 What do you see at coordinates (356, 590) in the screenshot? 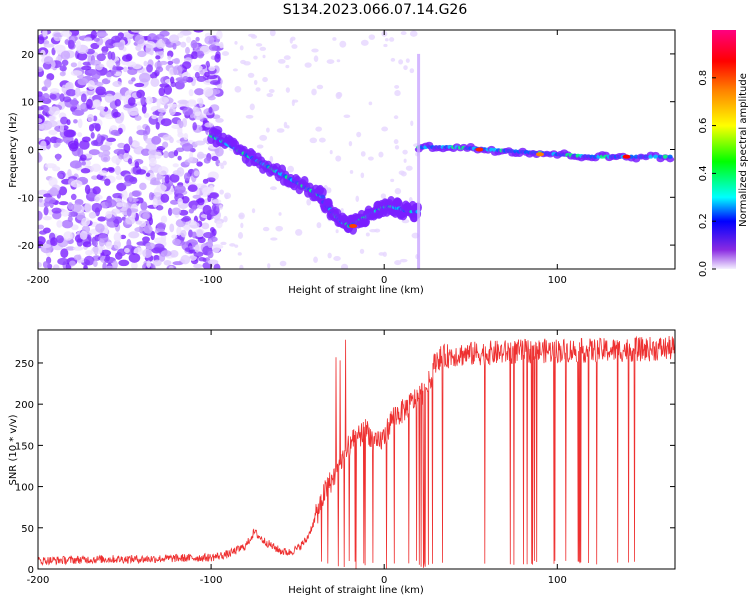
I see `snr-x-label: Height of straight line (km)` at bounding box center [356, 590].